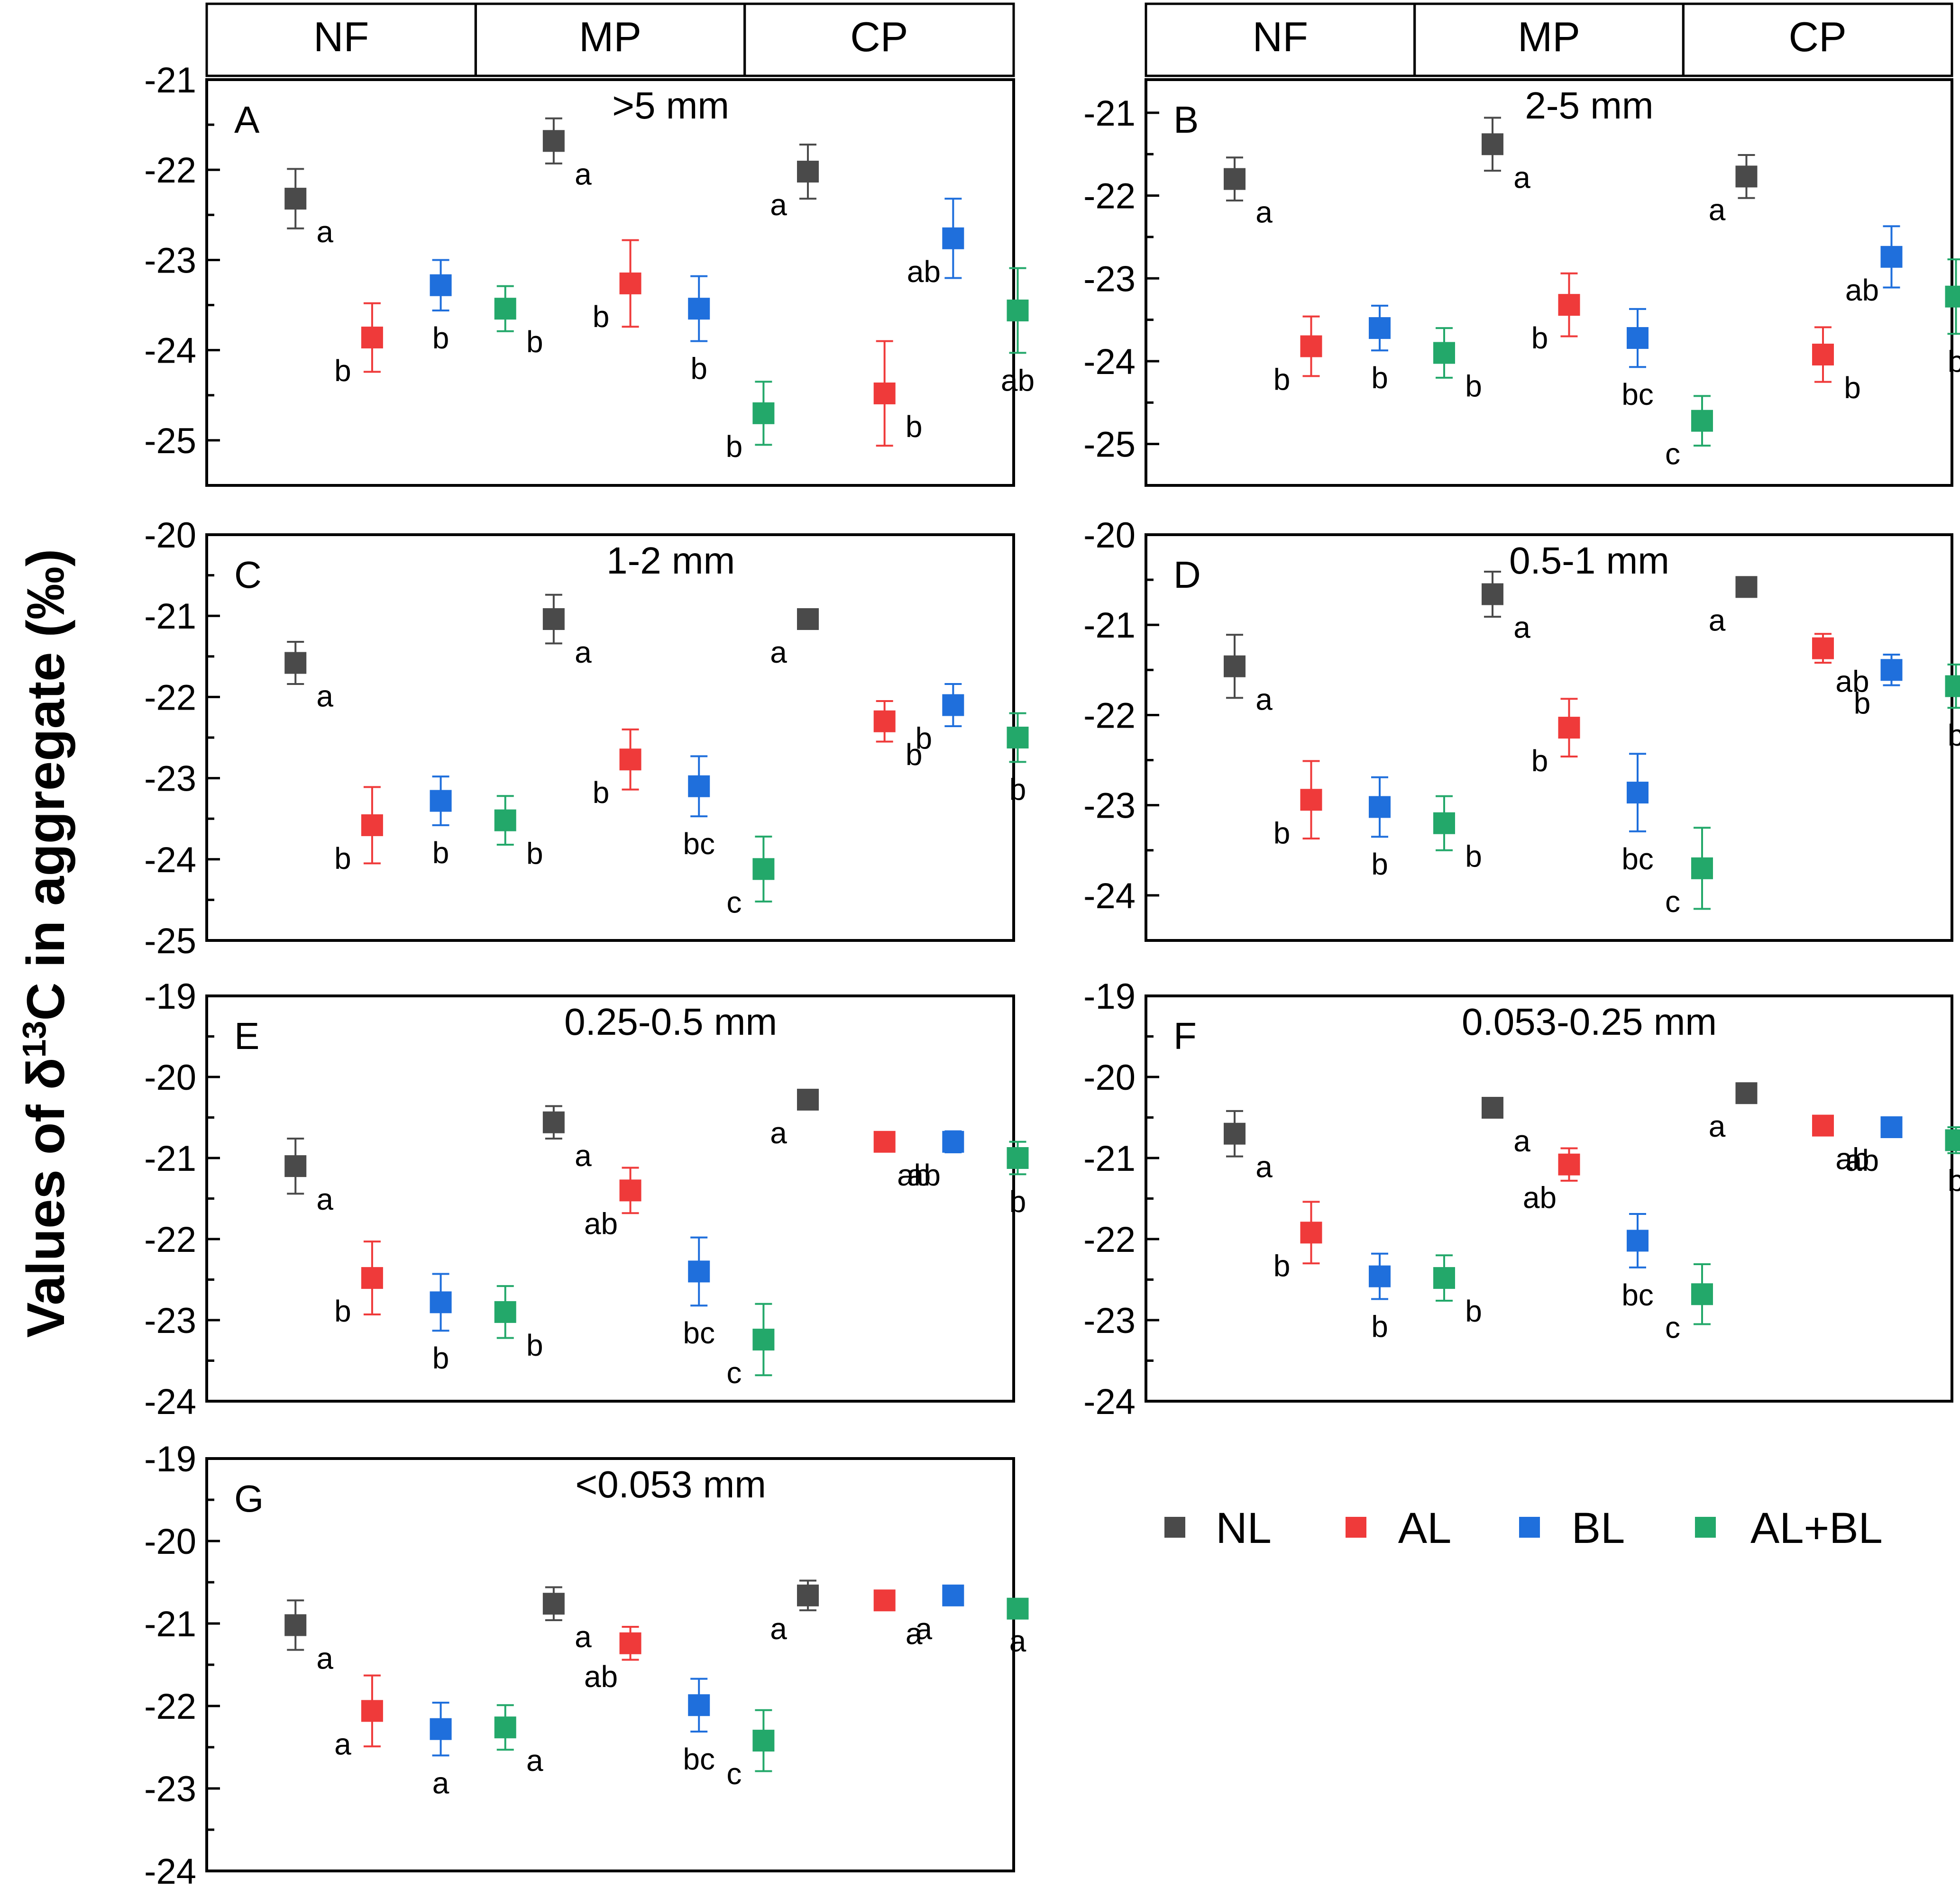 The width and height of the screenshot is (1960, 1888). What do you see at coordinates (182, 738) in the screenshot?
I see `y-axis: -25 -24 -23 -22 -21 -20` at bounding box center [182, 738].